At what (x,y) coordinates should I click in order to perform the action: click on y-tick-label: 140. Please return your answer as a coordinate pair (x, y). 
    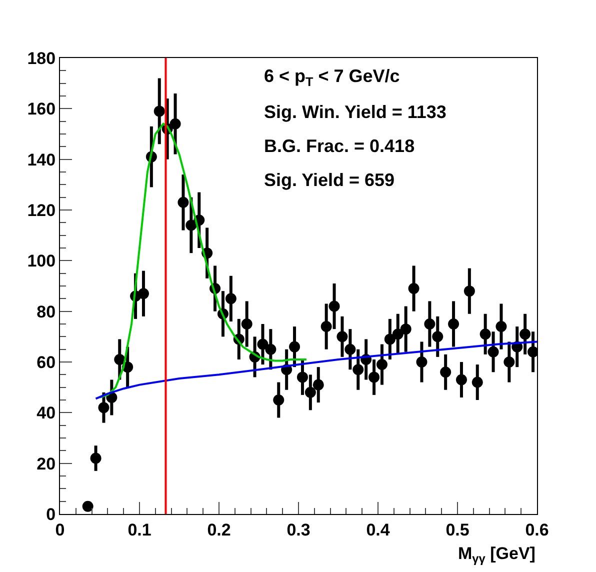
    Looking at the image, I should click on (41, 160).